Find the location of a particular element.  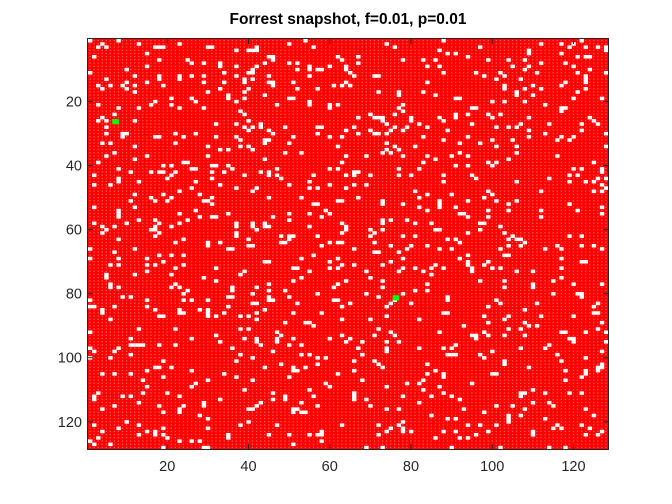

x-tick-label: 120 is located at coordinates (573, 467).